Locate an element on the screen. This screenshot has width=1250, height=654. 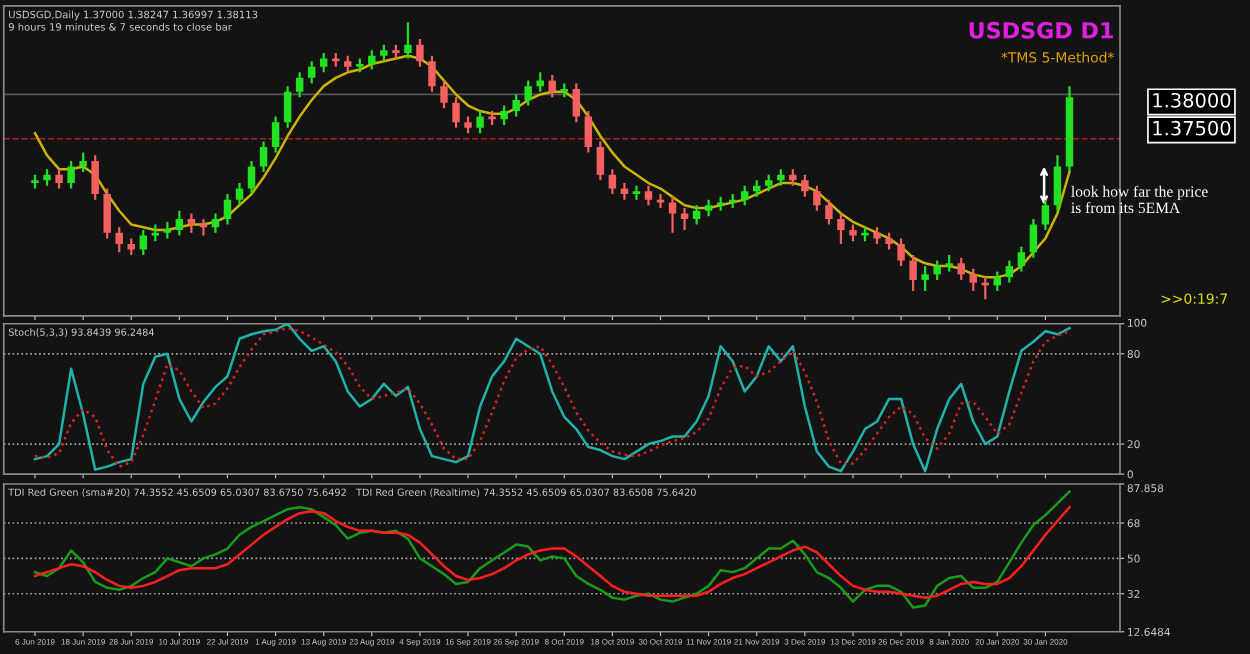
text: 1.37500 is located at coordinates (1192, 128).